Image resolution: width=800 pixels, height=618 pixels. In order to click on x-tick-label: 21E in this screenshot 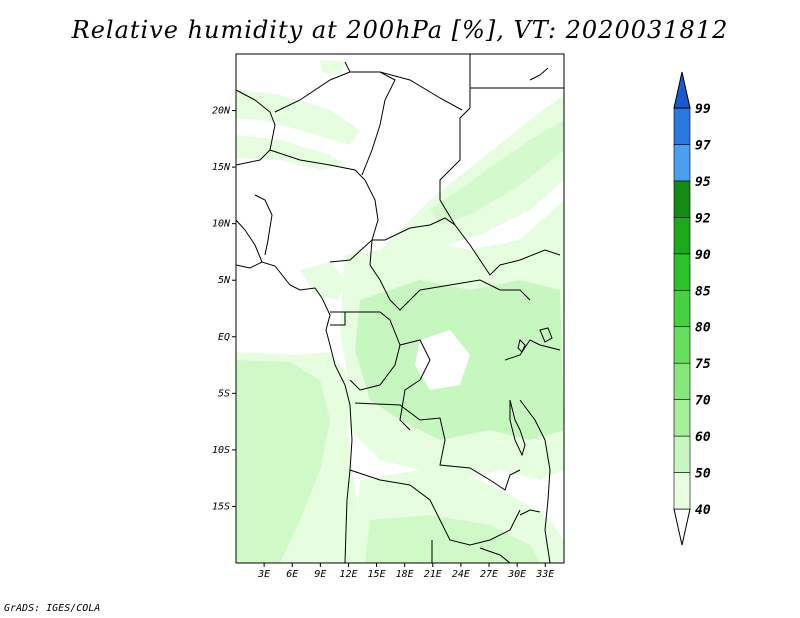, I will do `click(433, 574)`.